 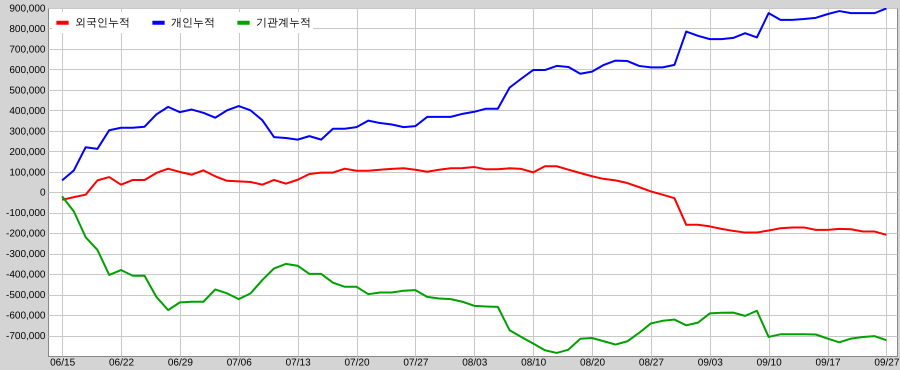 I want to click on y-tick-label: -600,000, so click(x=26, y=316).